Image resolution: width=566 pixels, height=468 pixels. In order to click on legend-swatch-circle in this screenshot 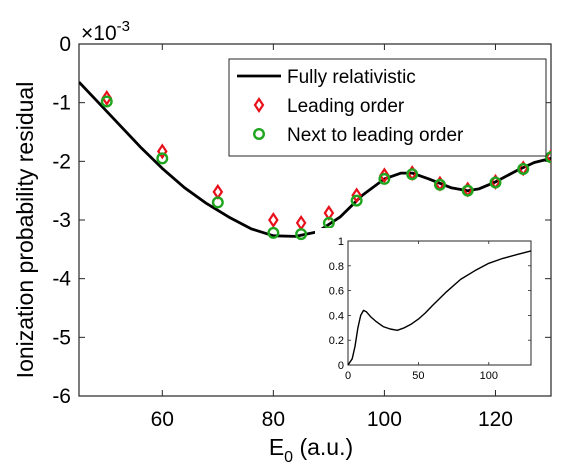, I will do `click(258, 133)`.